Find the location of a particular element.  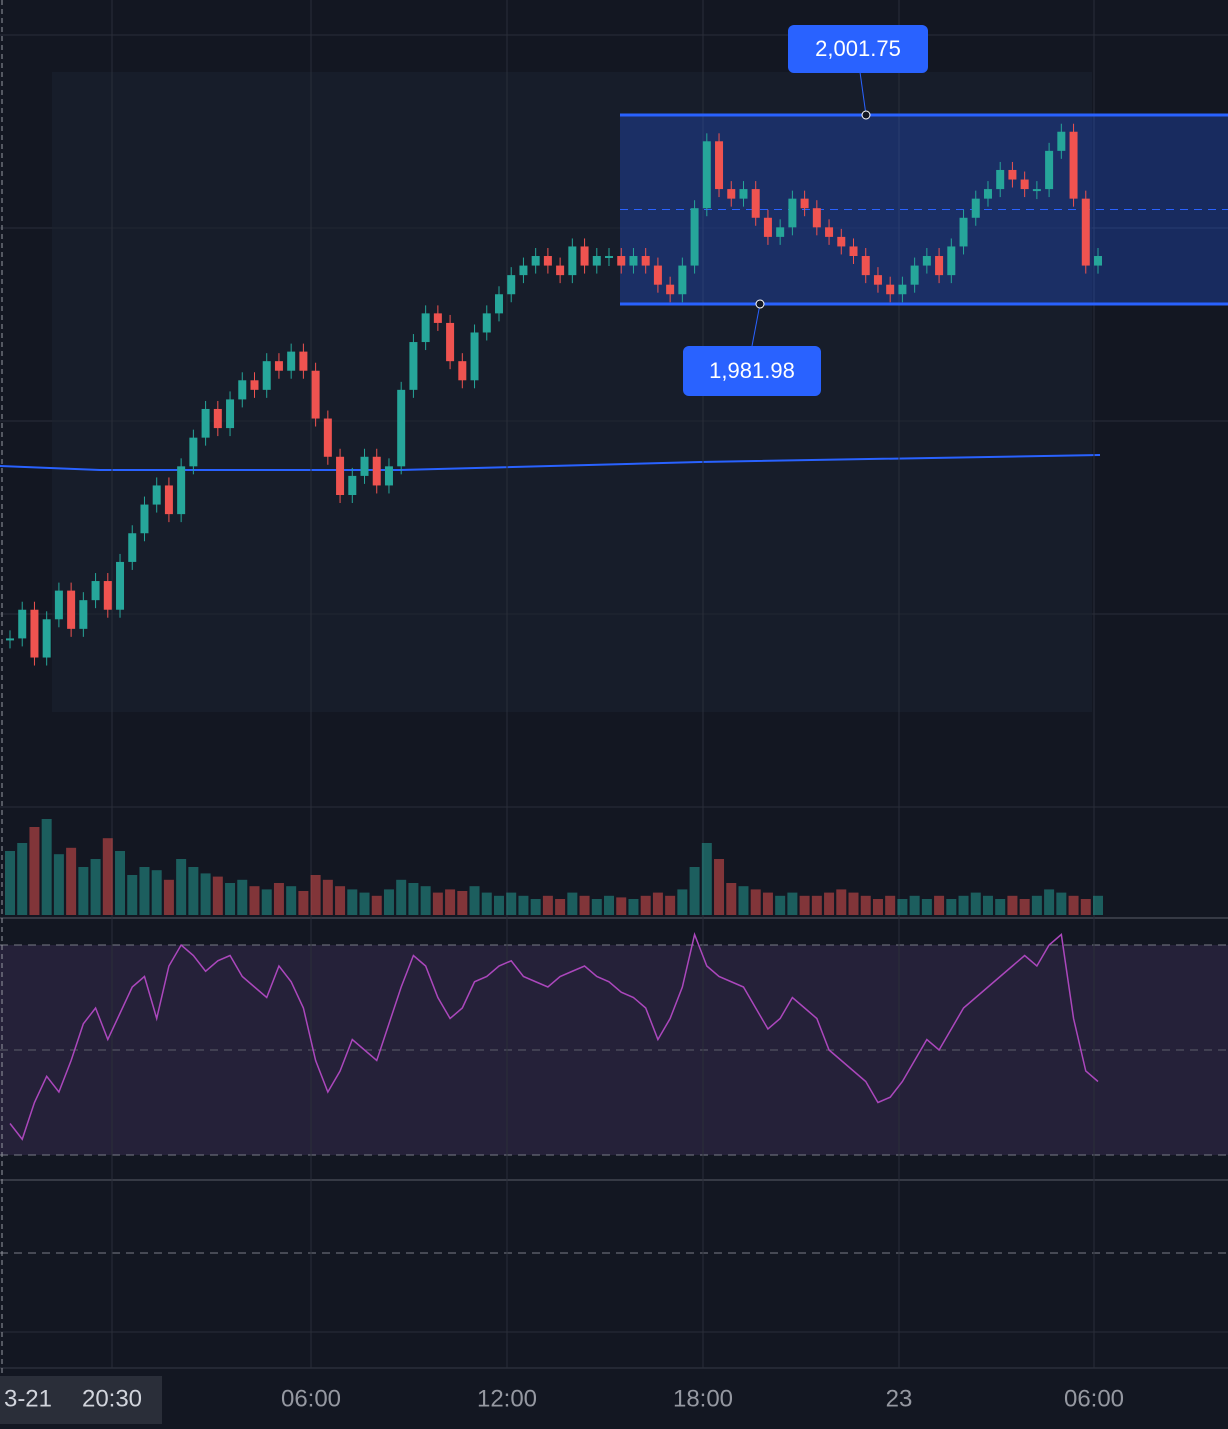

callout-line is located at coordinates (863, 93).